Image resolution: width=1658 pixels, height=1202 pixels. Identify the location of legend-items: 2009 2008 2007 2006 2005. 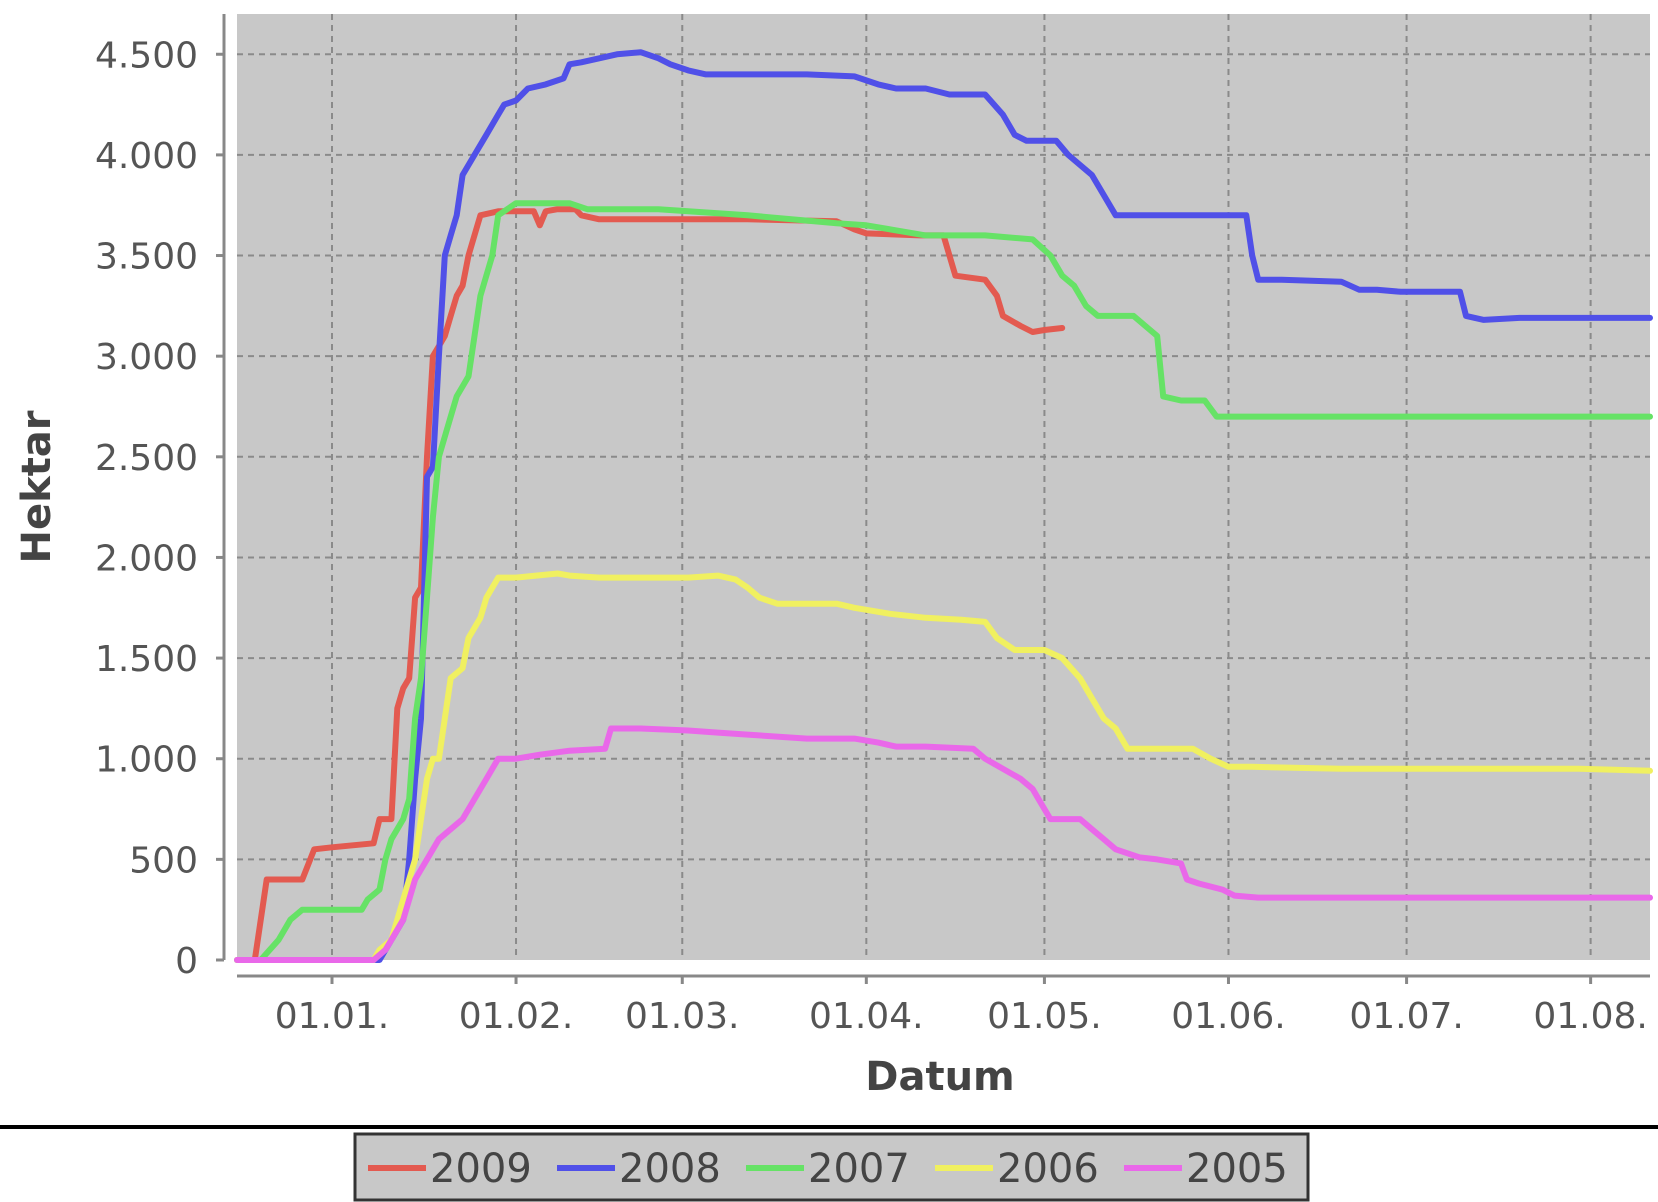
(828, 1169).